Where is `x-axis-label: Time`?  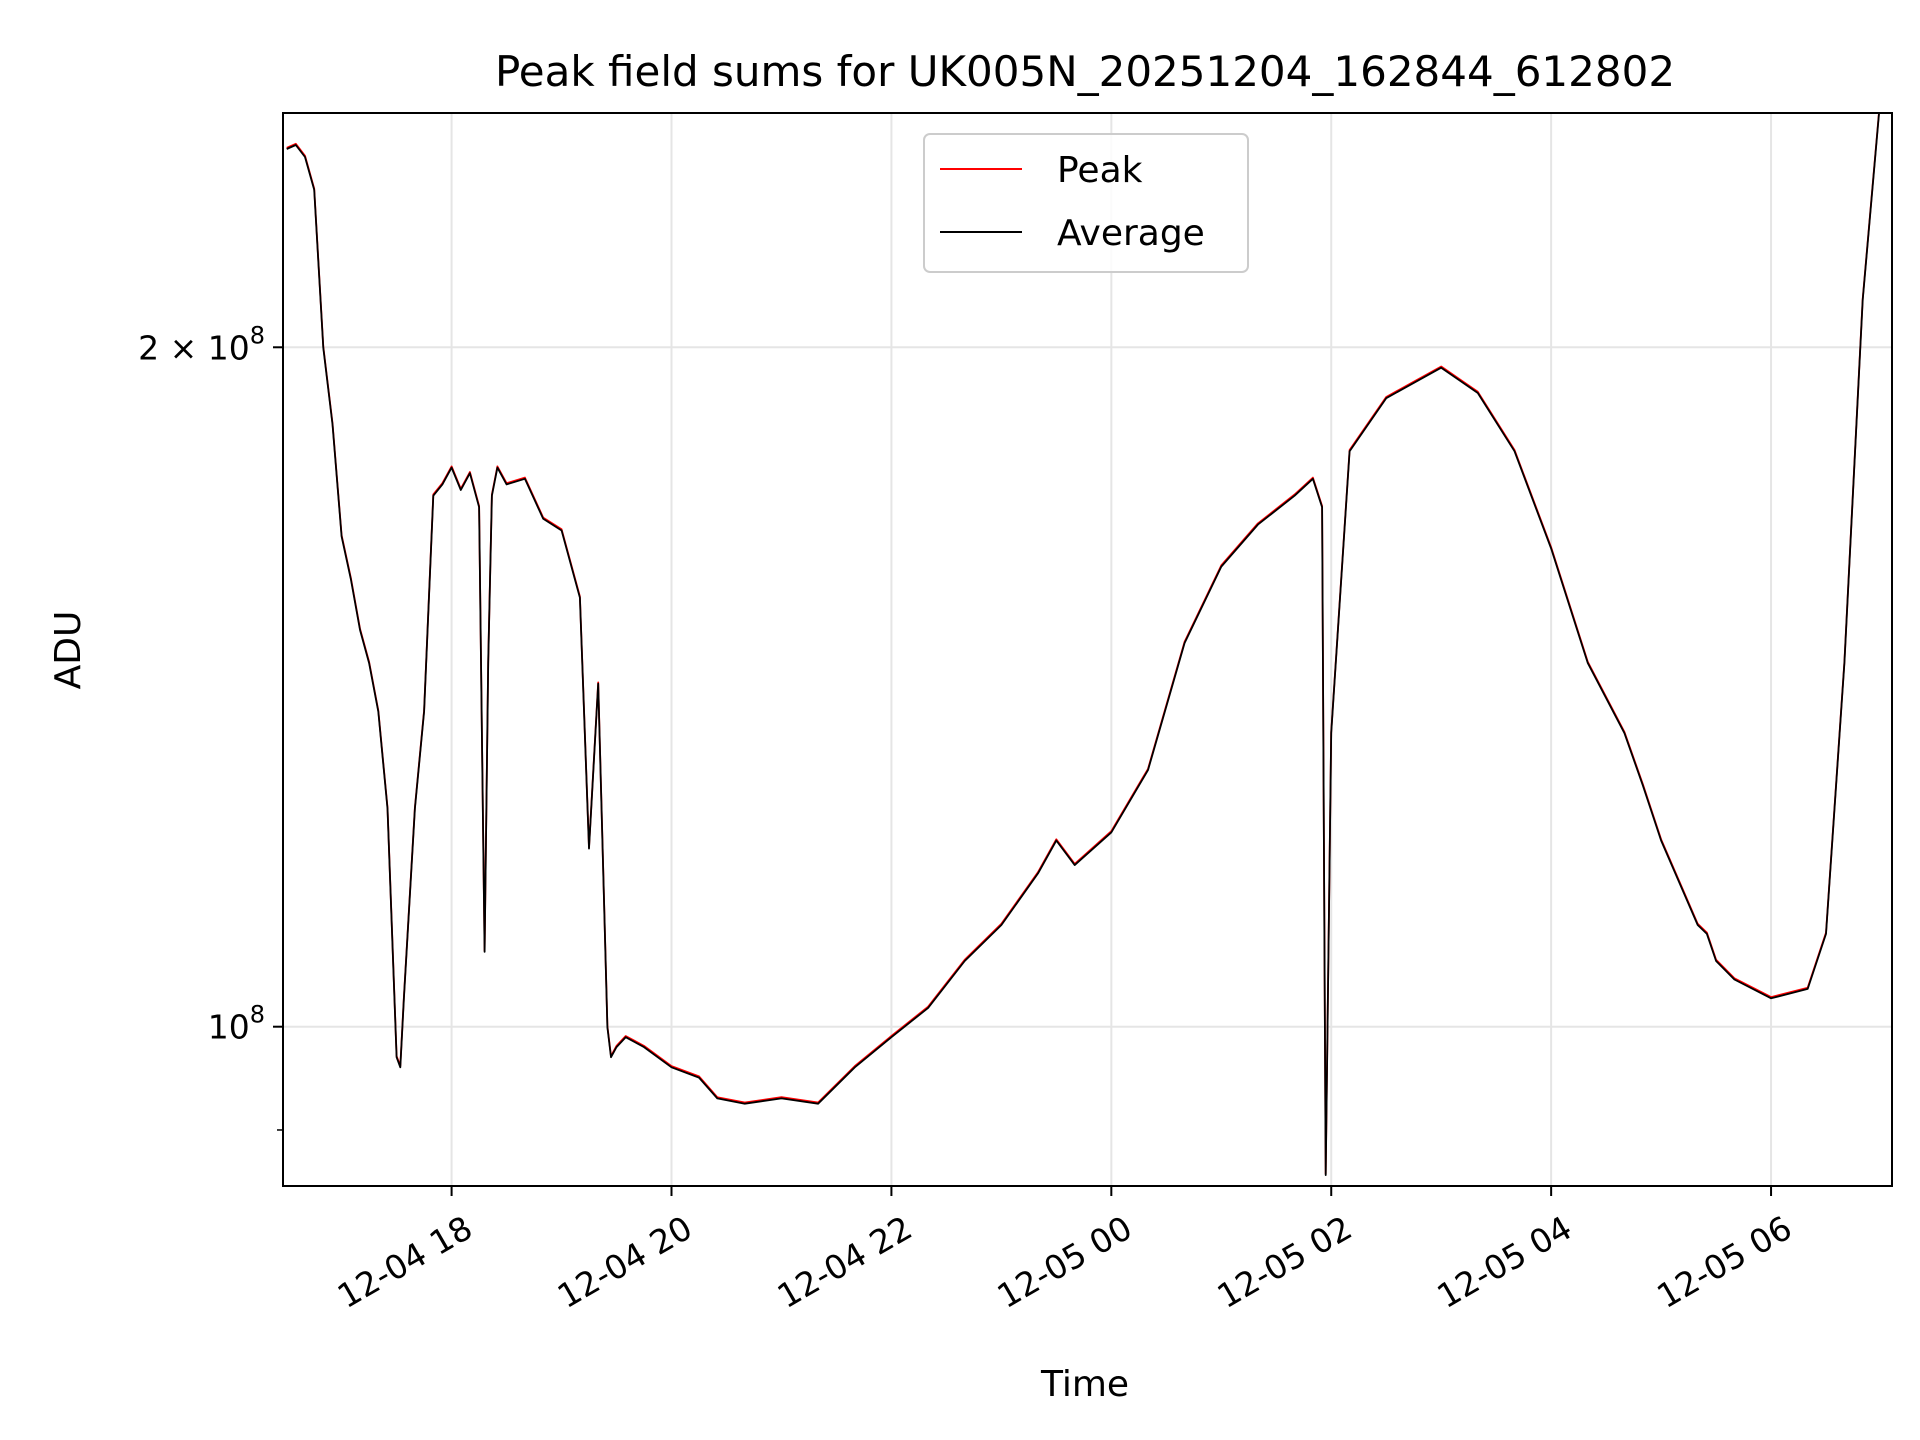 x-axis-label: Time is located at coordinates (1084, 1384).